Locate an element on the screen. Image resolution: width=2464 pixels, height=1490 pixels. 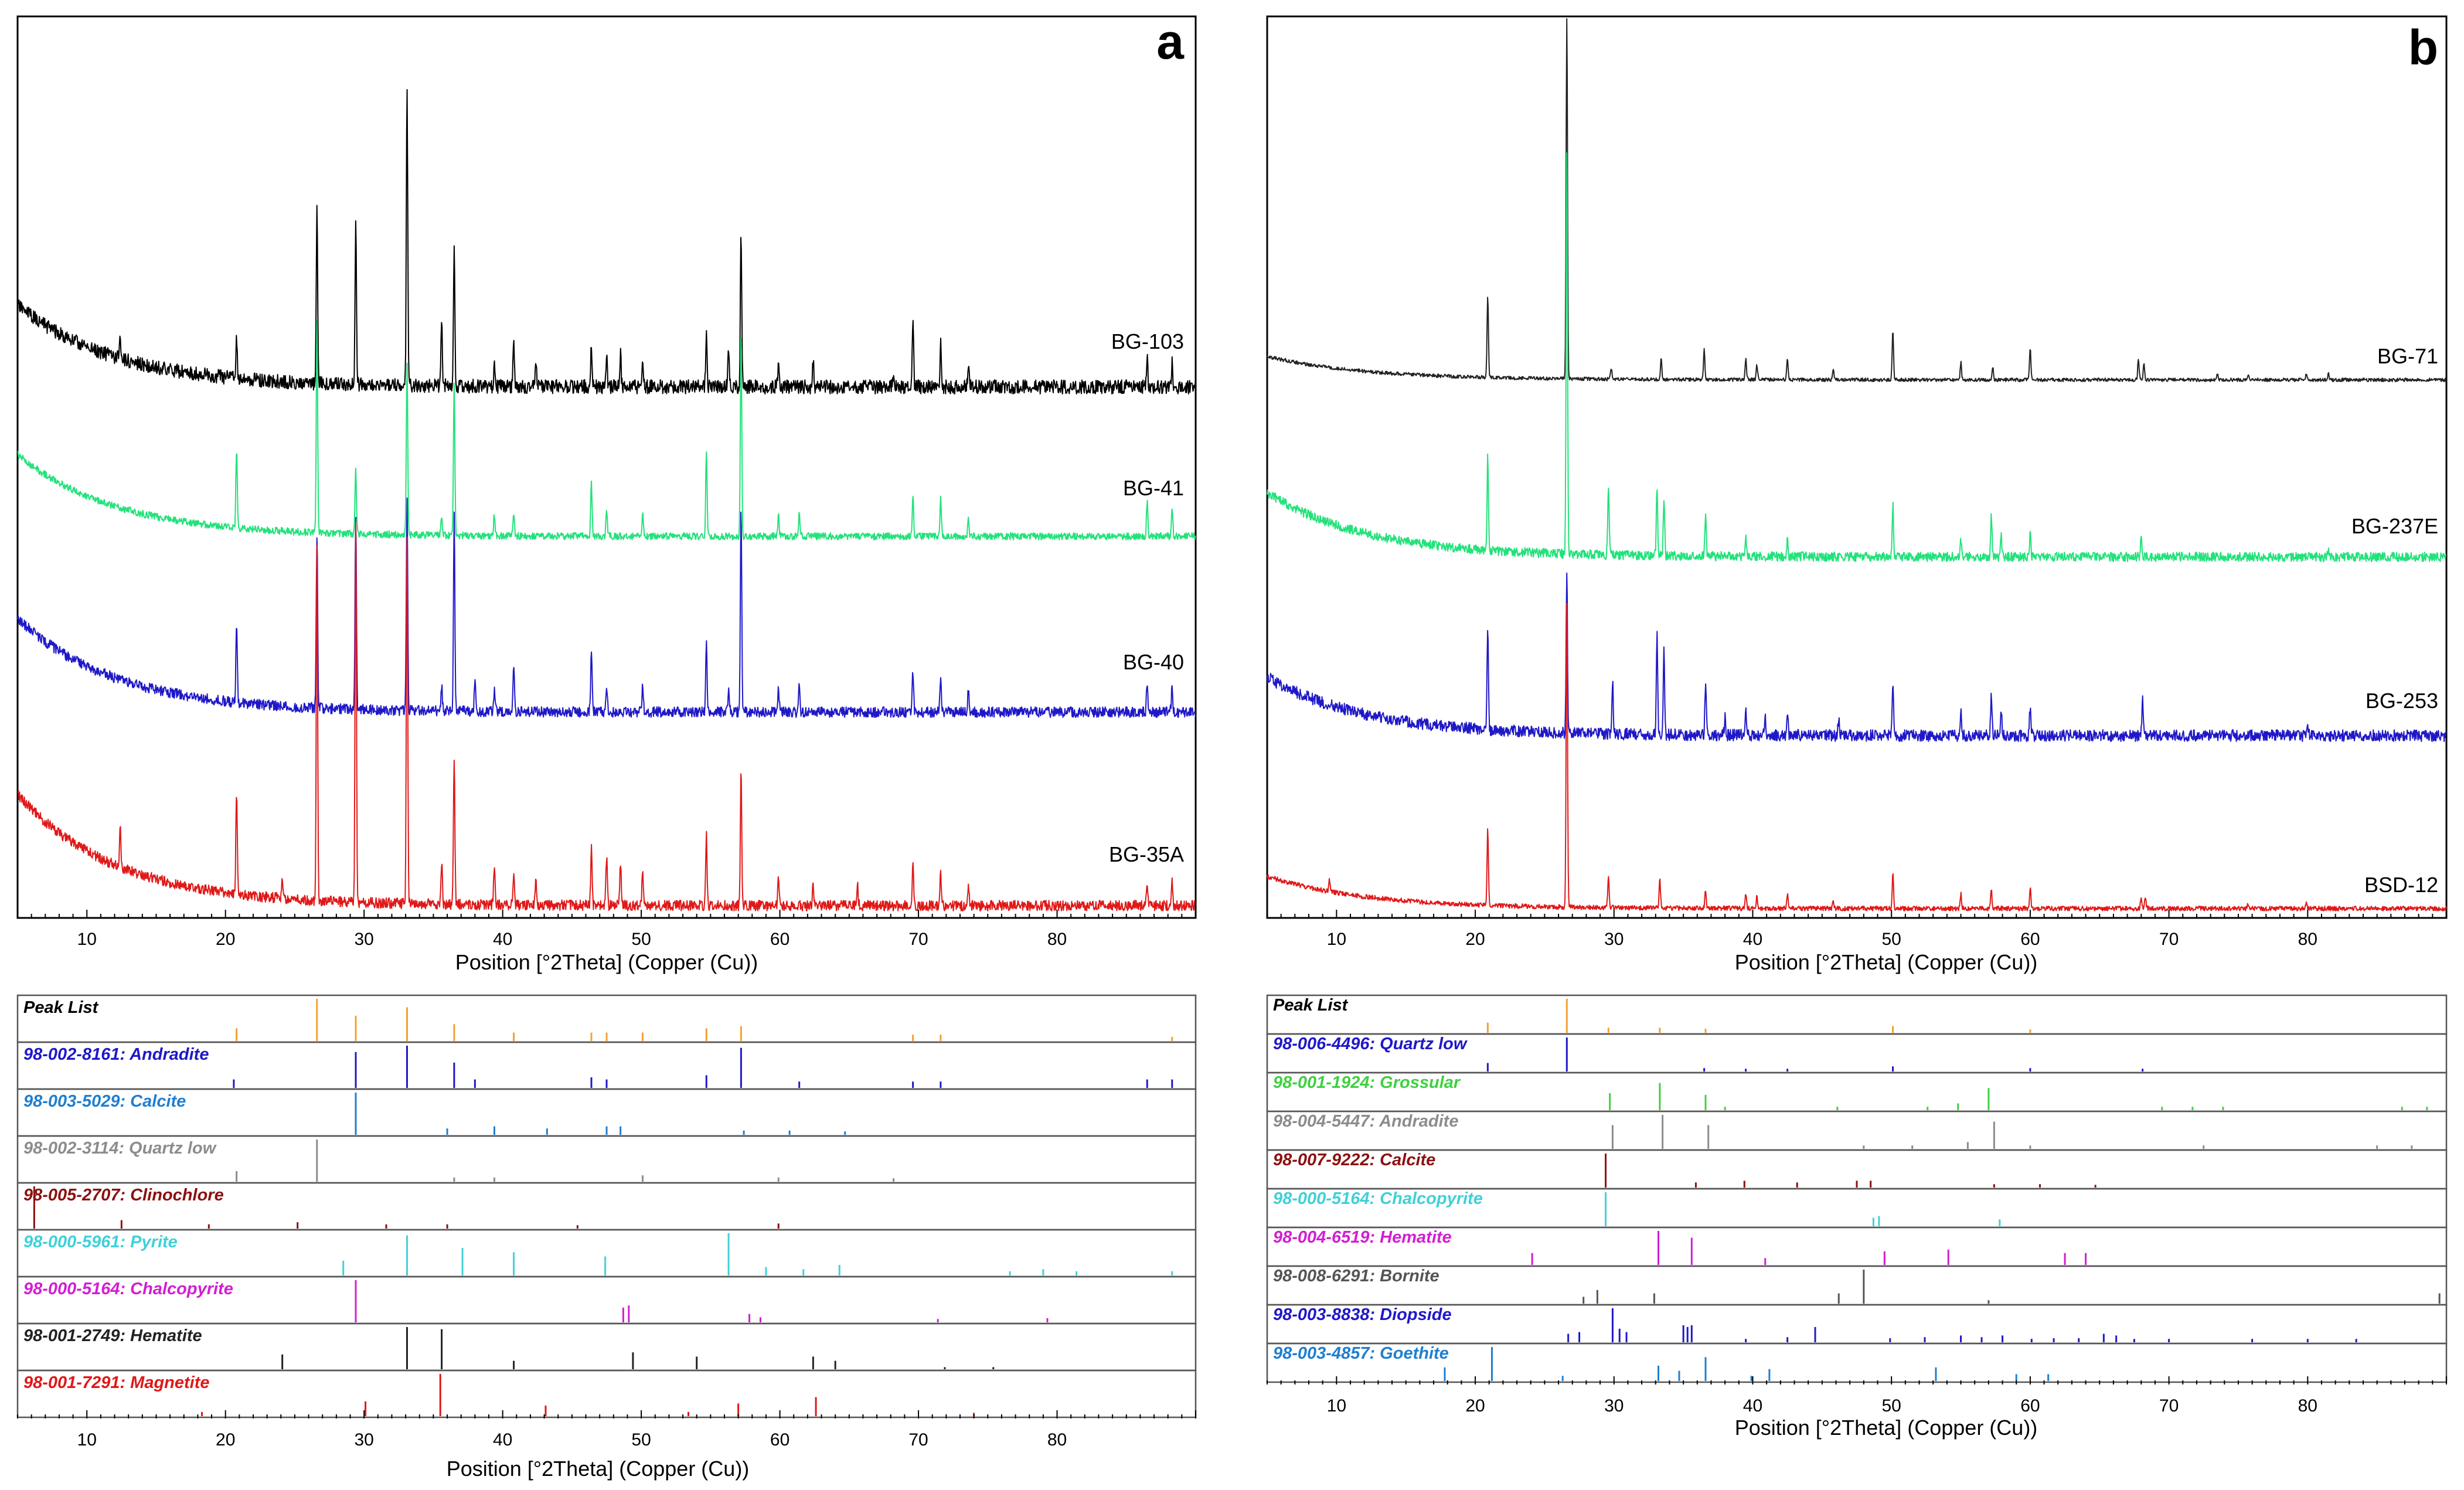
panel-a-tick-label: 40 is located at coordinates (503, 940).